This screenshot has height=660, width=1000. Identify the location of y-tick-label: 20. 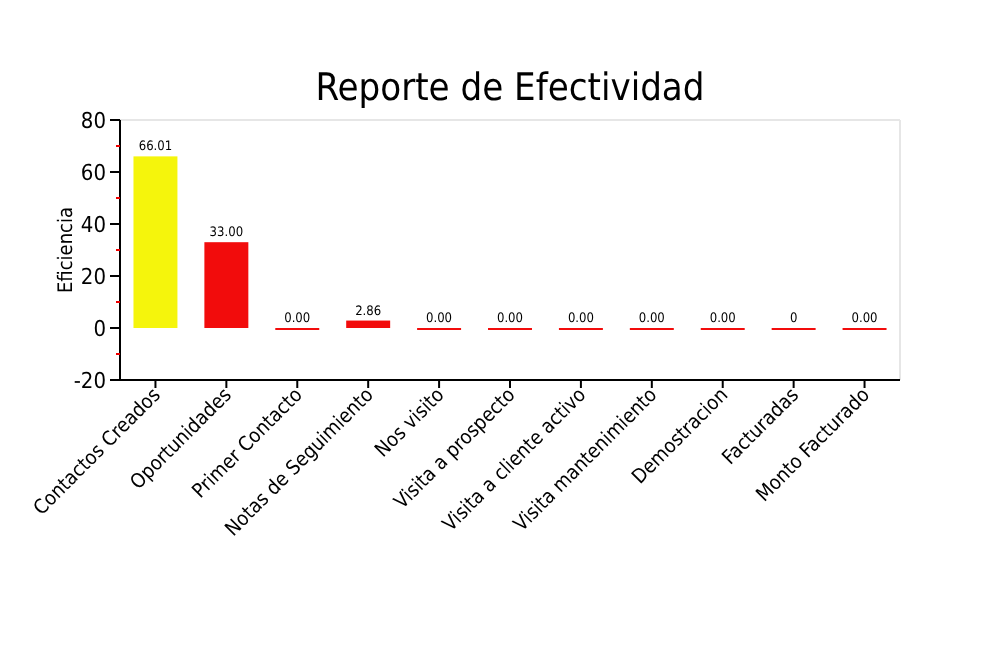
(93, 277).